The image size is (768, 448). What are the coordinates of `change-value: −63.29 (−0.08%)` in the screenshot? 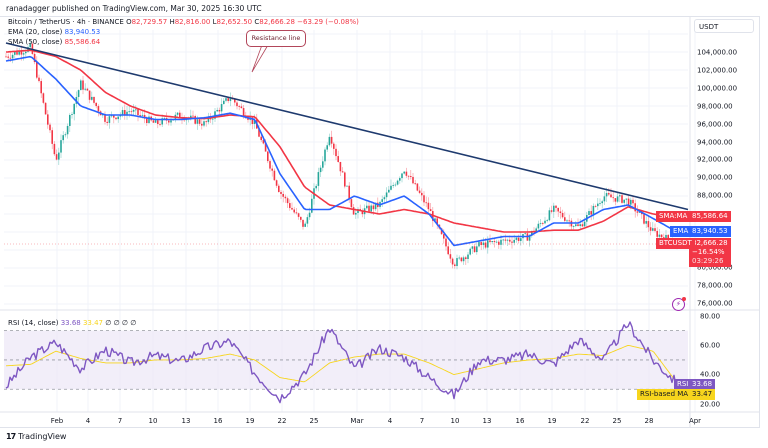 It's located at (328, 22).